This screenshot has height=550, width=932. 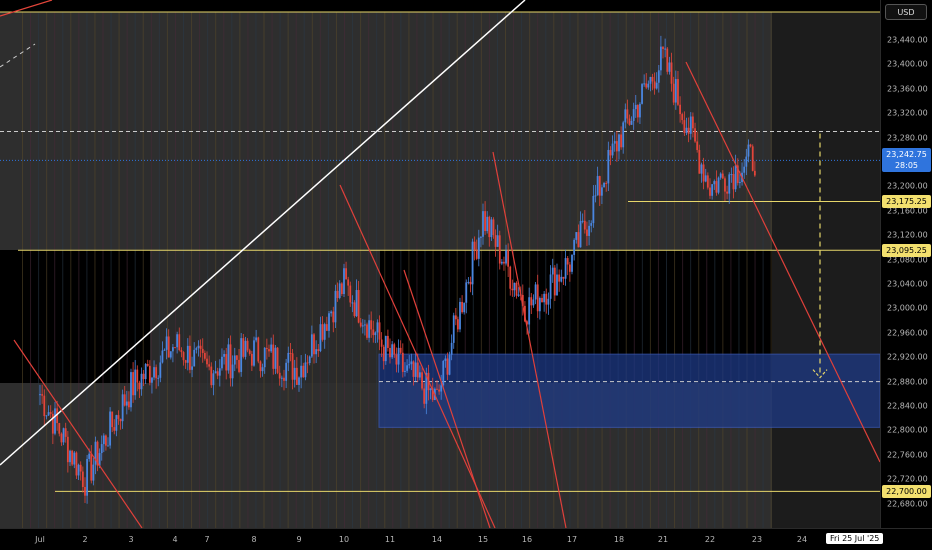 What do you see at coordinates (906, 166) in the screenshot?
I see `countdown-timer: 28:05` at bounding box center [906, 166].